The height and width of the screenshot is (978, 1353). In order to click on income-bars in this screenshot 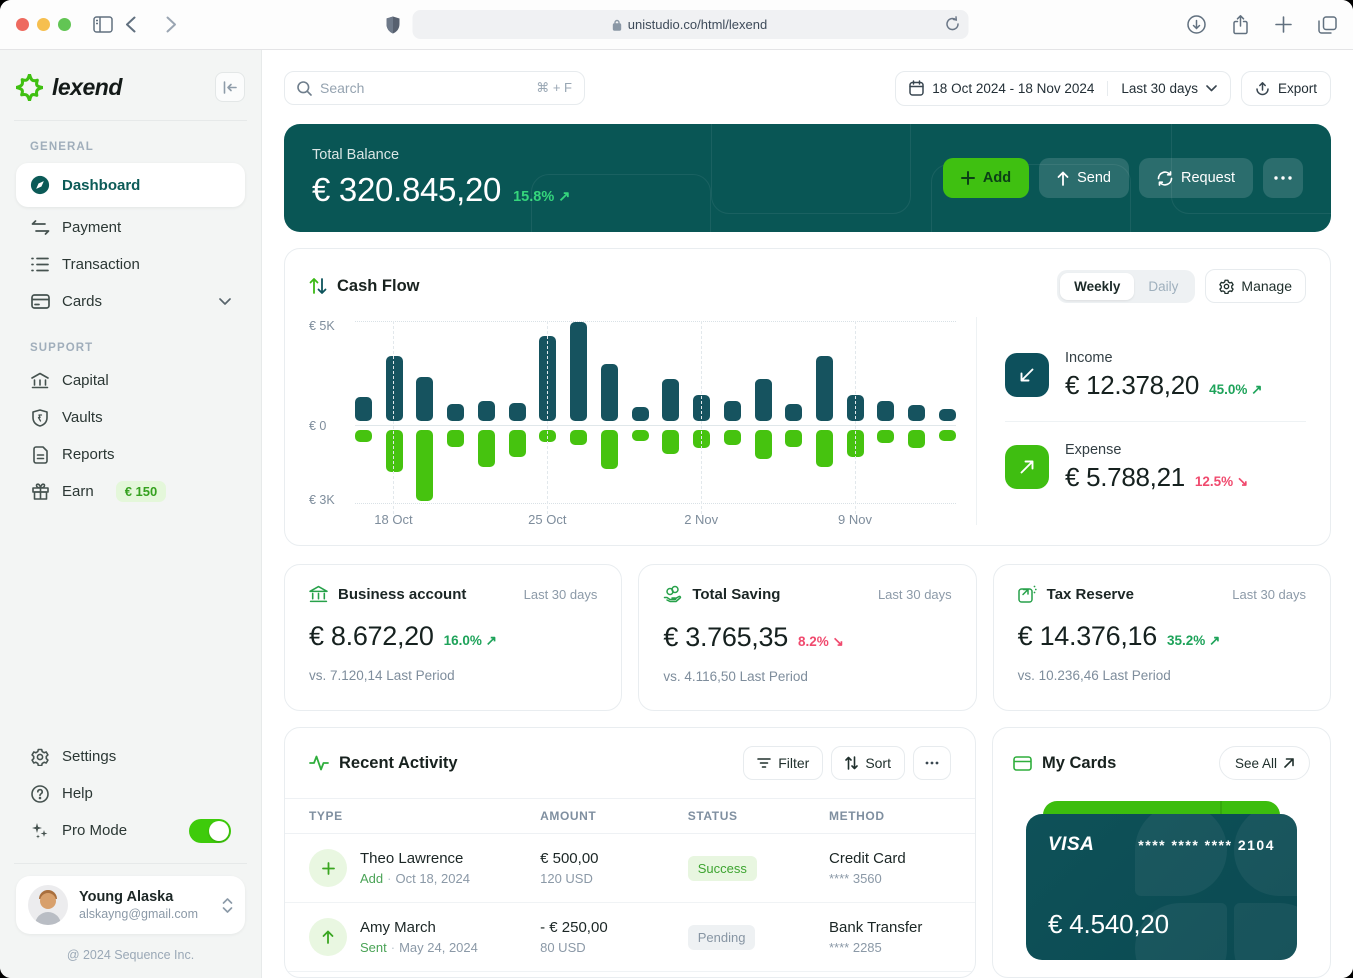, I will do `click(655, 371)`.